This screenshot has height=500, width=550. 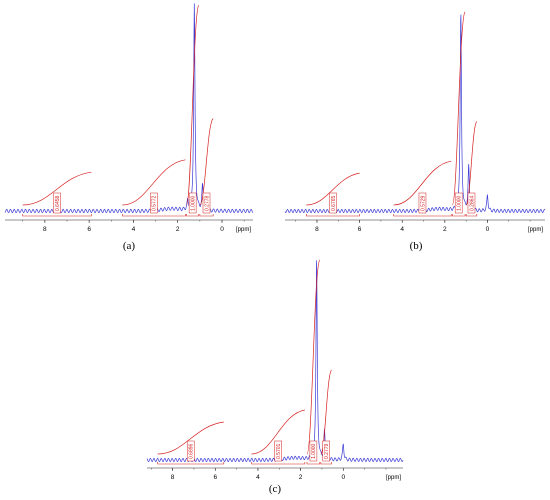 I want to click on integral-value: 0.6458, so click(x=58, y=203).